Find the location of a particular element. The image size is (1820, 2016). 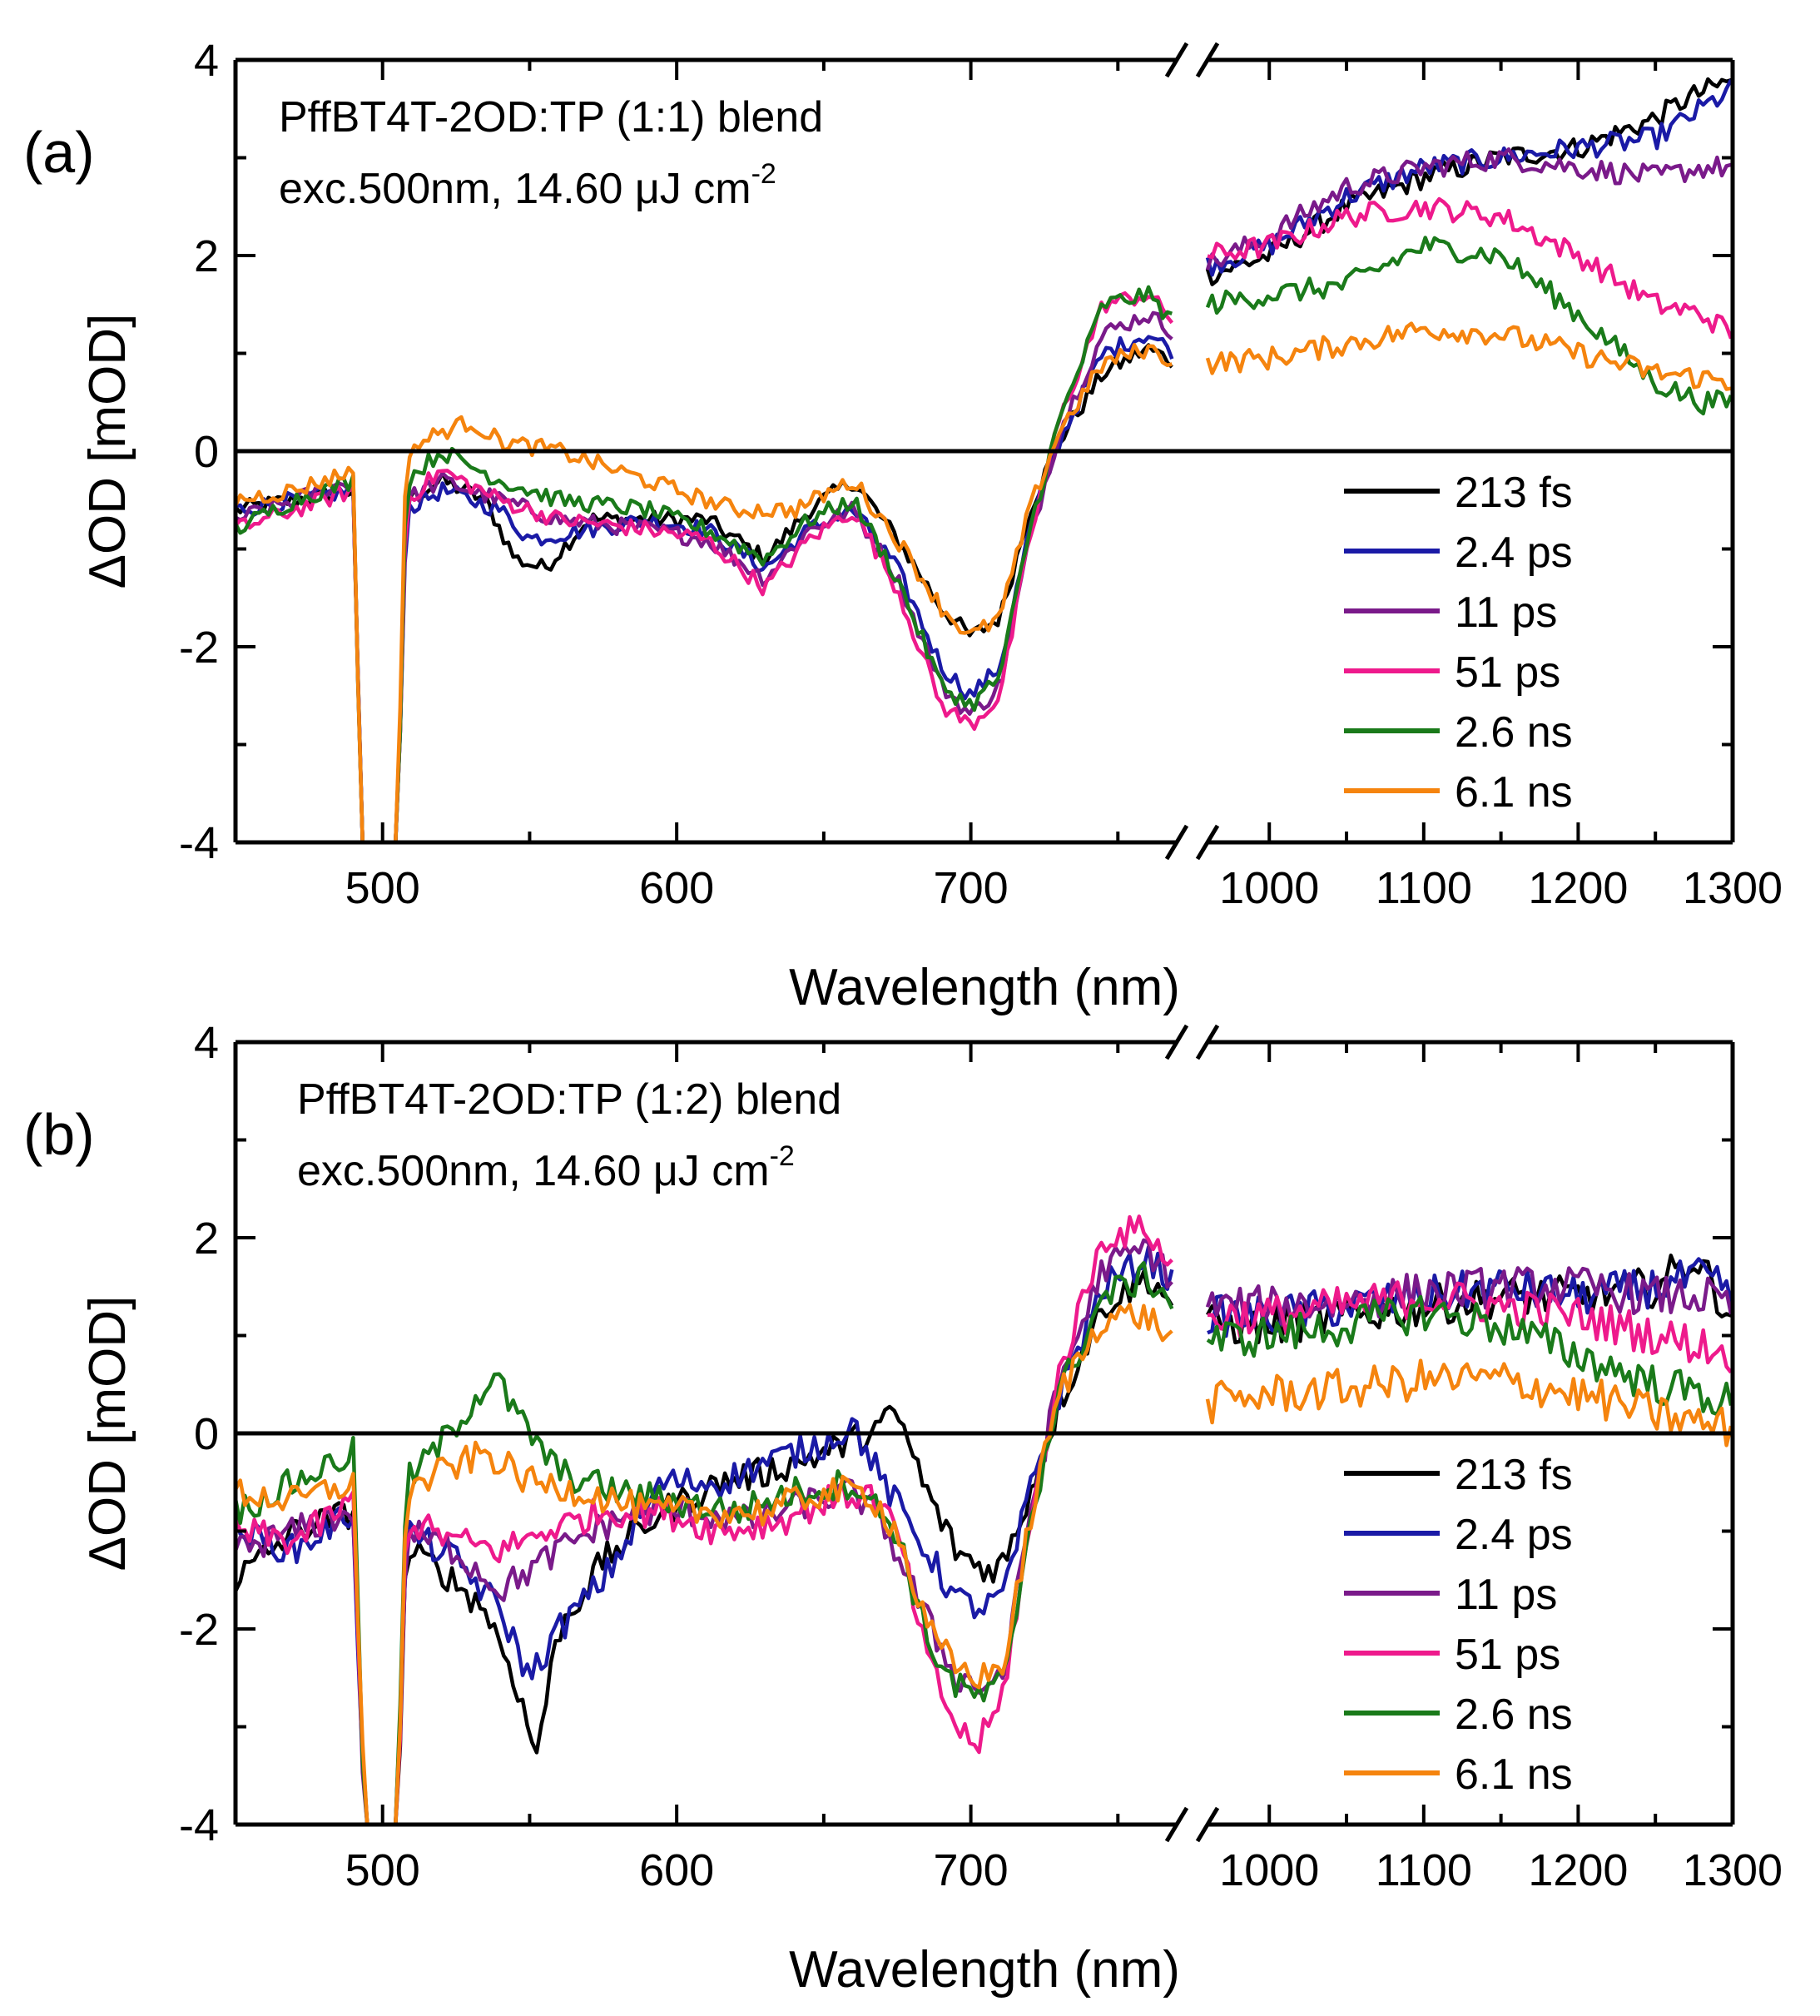

series-line-51-ps-seg1 is located at coordinates (705, 566).